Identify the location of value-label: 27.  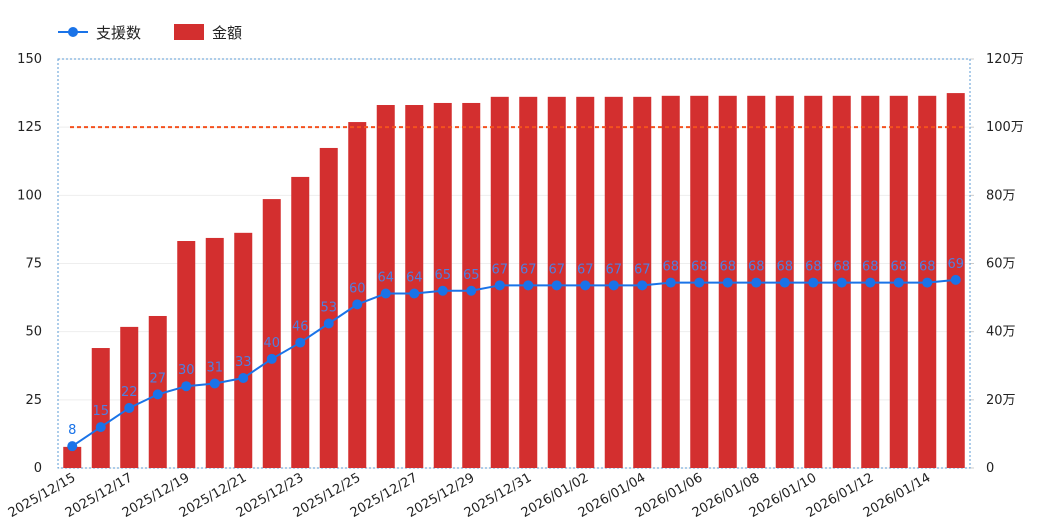
(157, 378).